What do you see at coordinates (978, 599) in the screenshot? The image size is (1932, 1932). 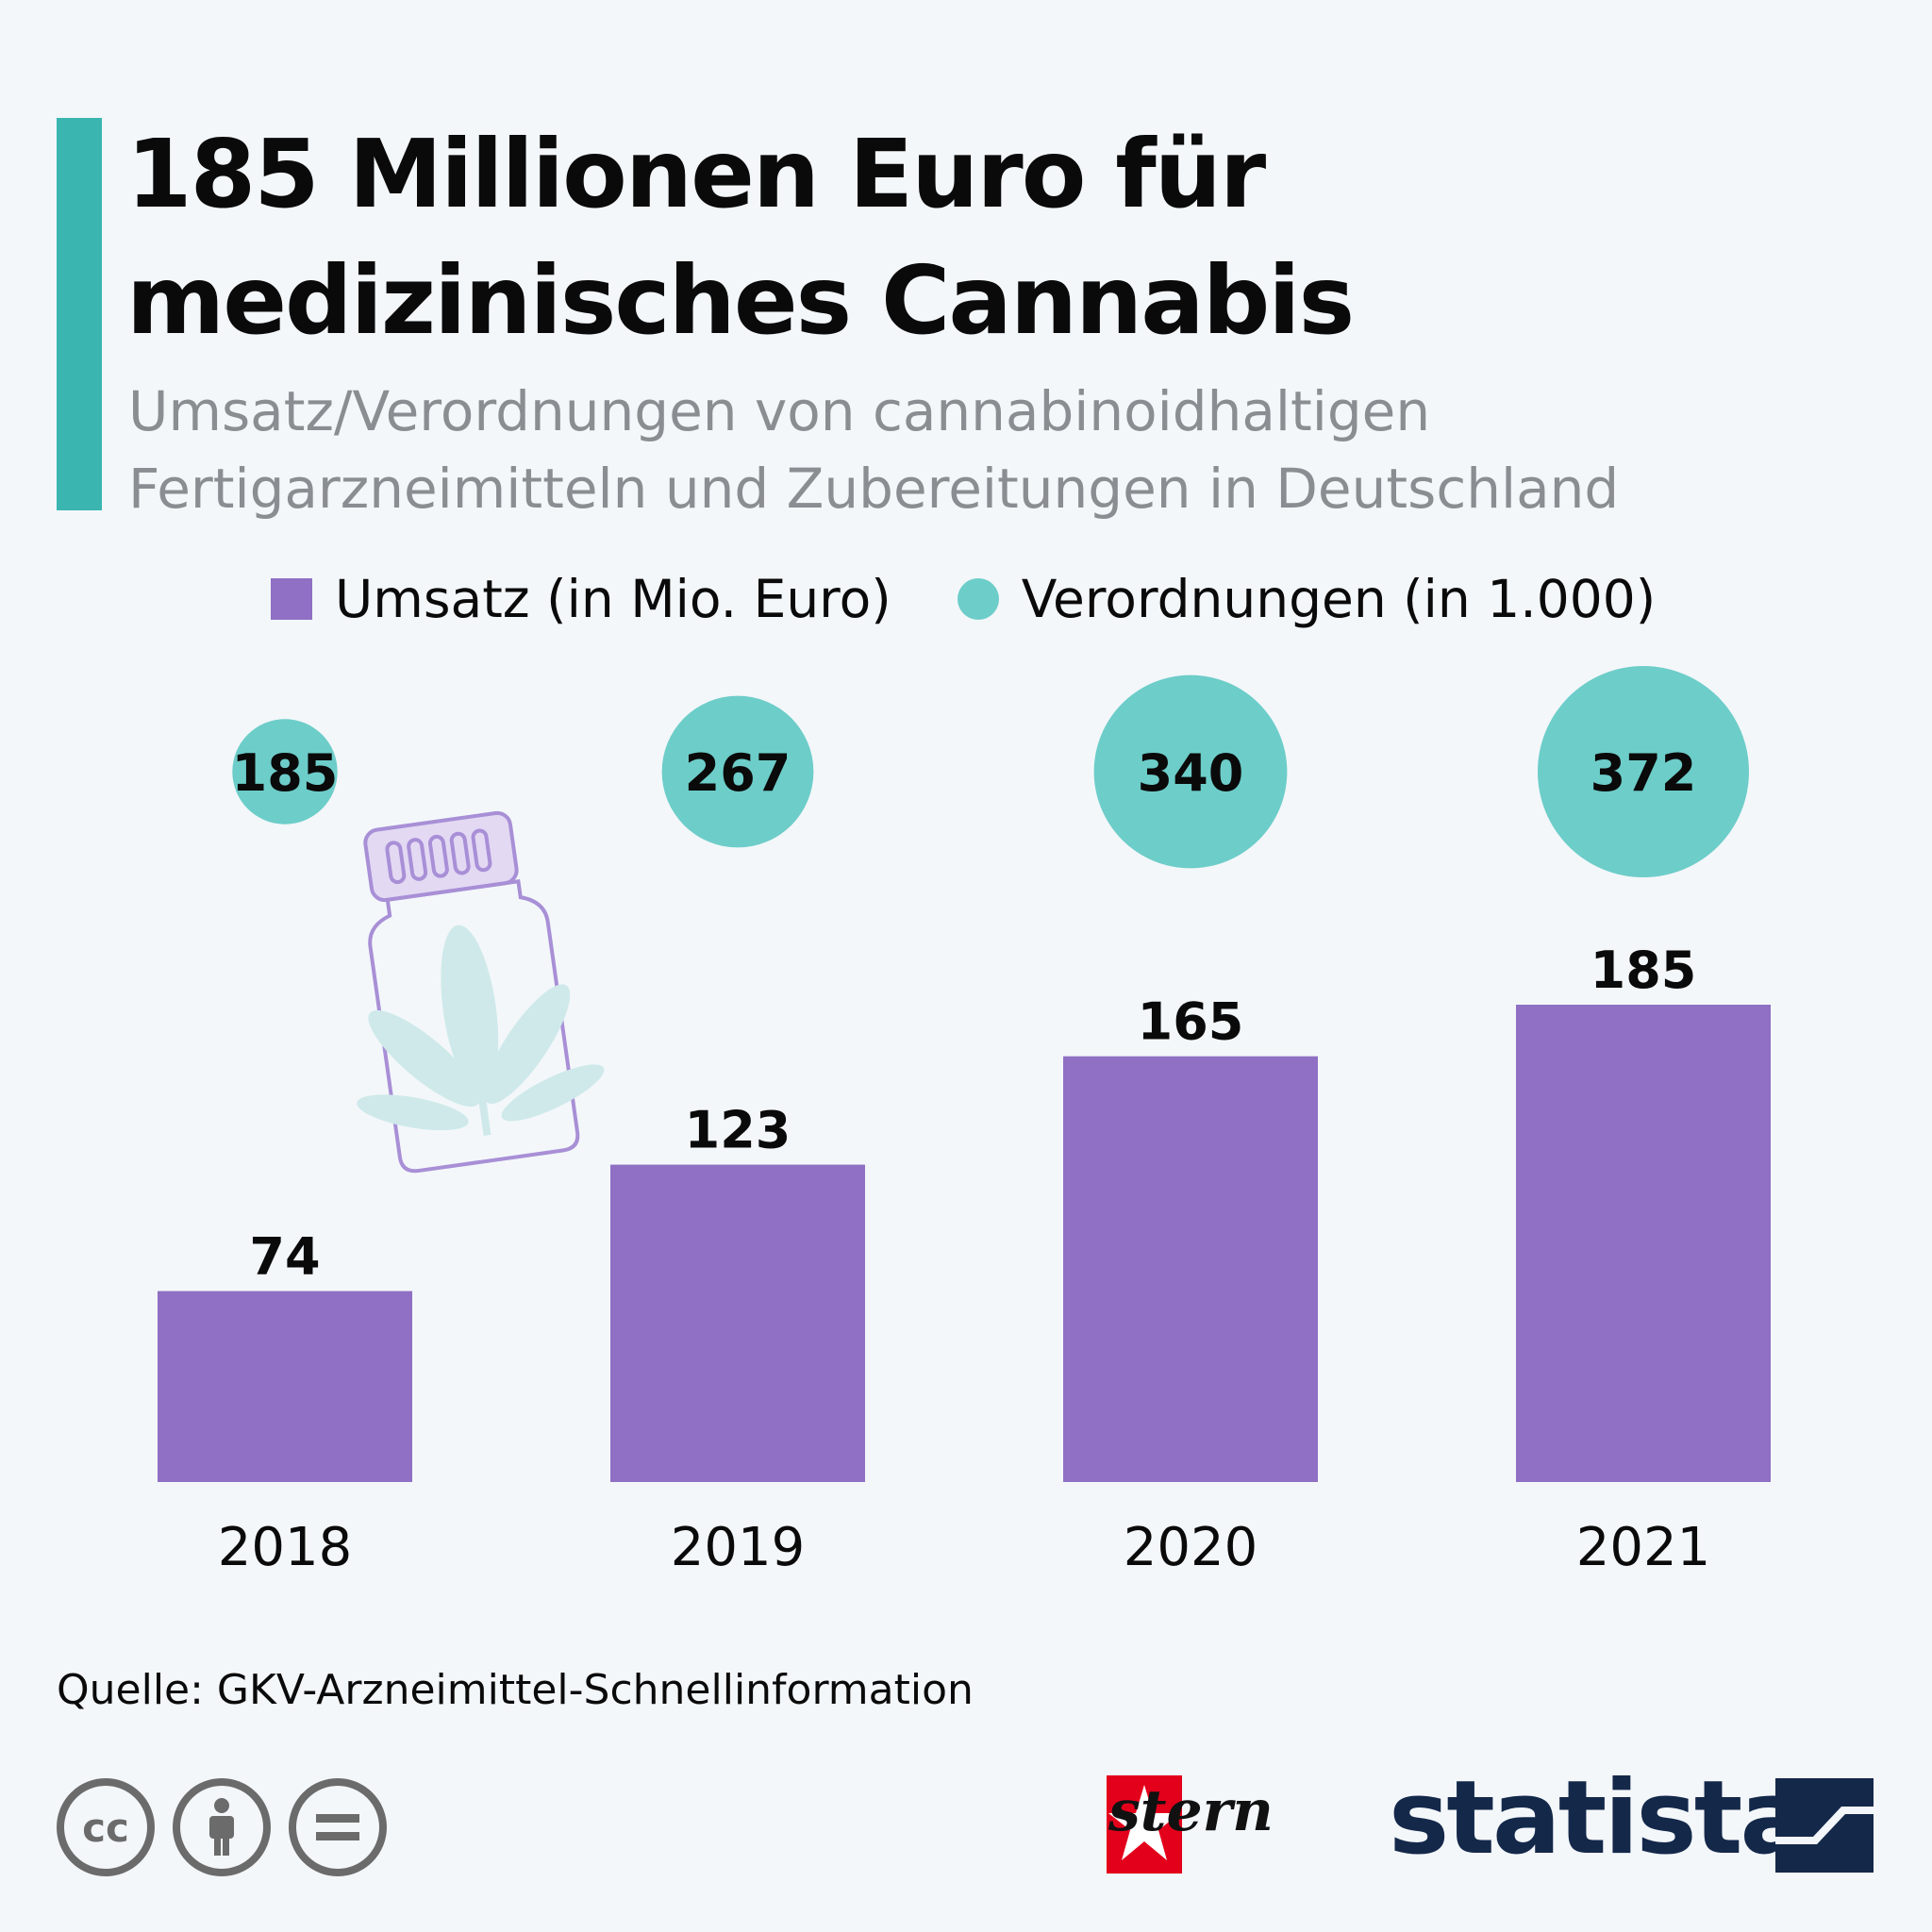 I see `legend-swatch-verordnungen` at bounding box center [978, 599].